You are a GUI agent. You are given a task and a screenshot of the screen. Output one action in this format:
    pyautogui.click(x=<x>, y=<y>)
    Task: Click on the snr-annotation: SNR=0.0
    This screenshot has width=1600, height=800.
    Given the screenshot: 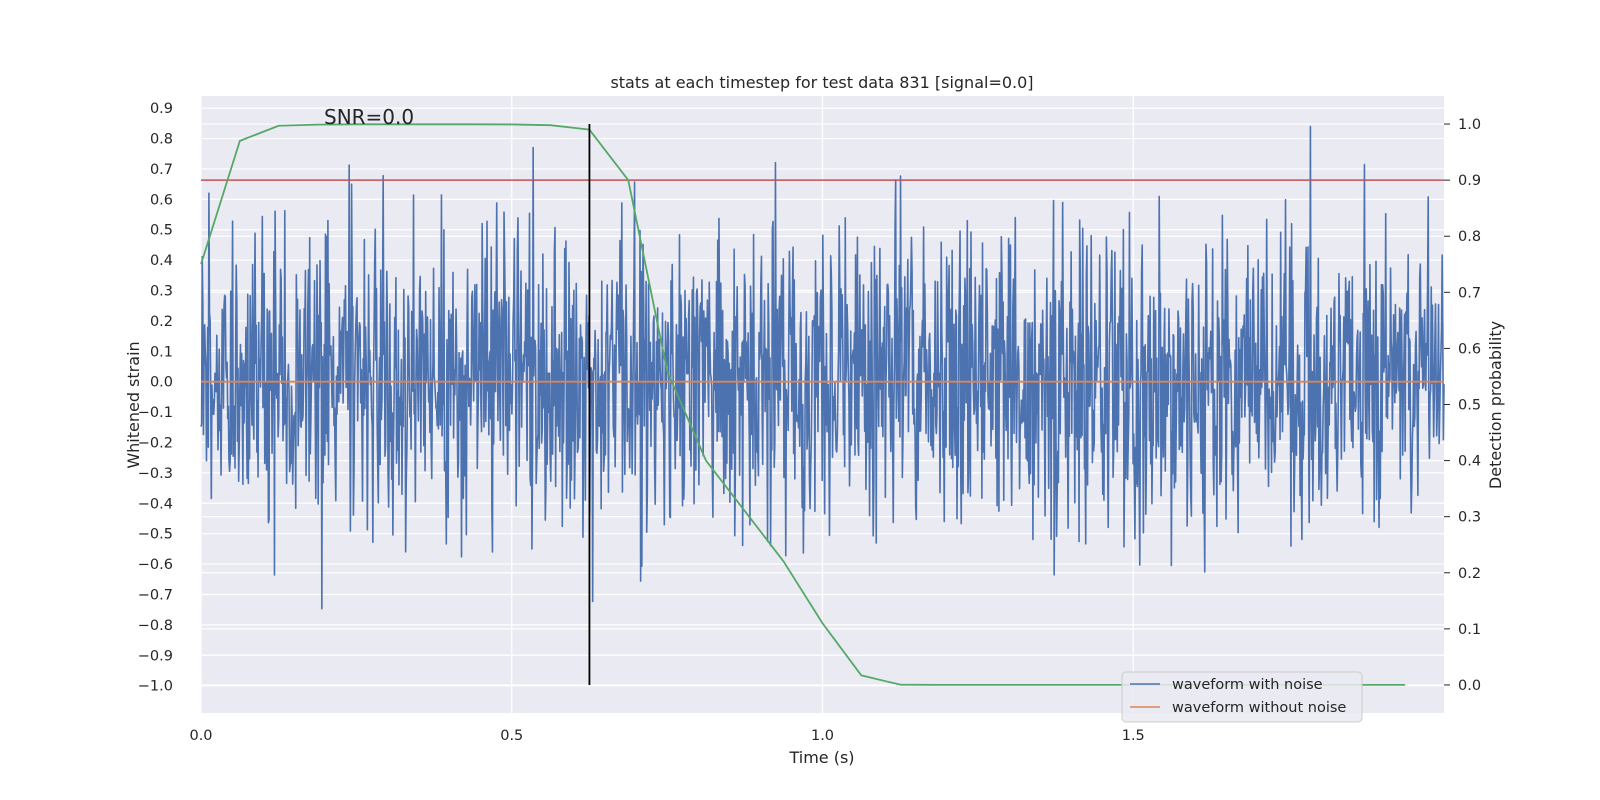 What is the action you would take?
    pyautogui.click(x=369, y=117)
    